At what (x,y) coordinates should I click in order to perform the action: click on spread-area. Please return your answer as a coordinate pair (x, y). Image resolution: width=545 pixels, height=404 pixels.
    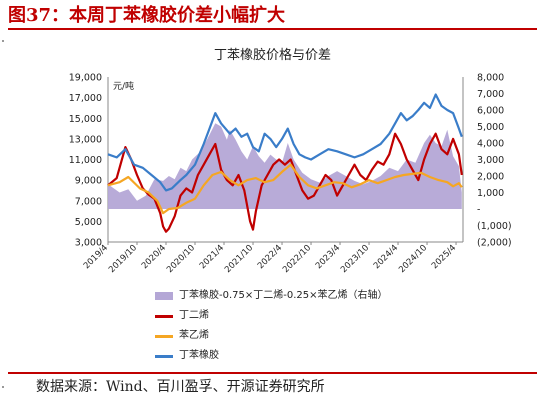
    Looking at the image, I should click on (285, 166).